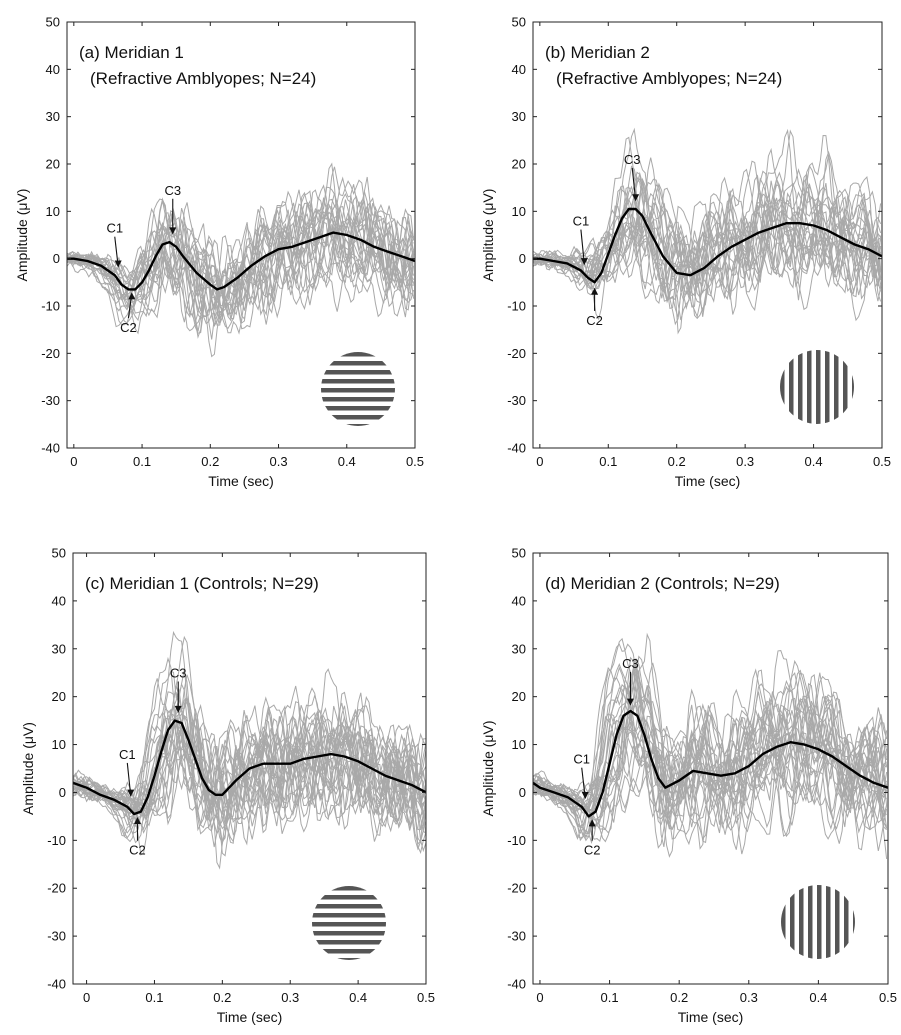 This screenshot has width=901, height=1035. I want to click on panel-title-line: (b) Meridian 2, so click(597, 52).